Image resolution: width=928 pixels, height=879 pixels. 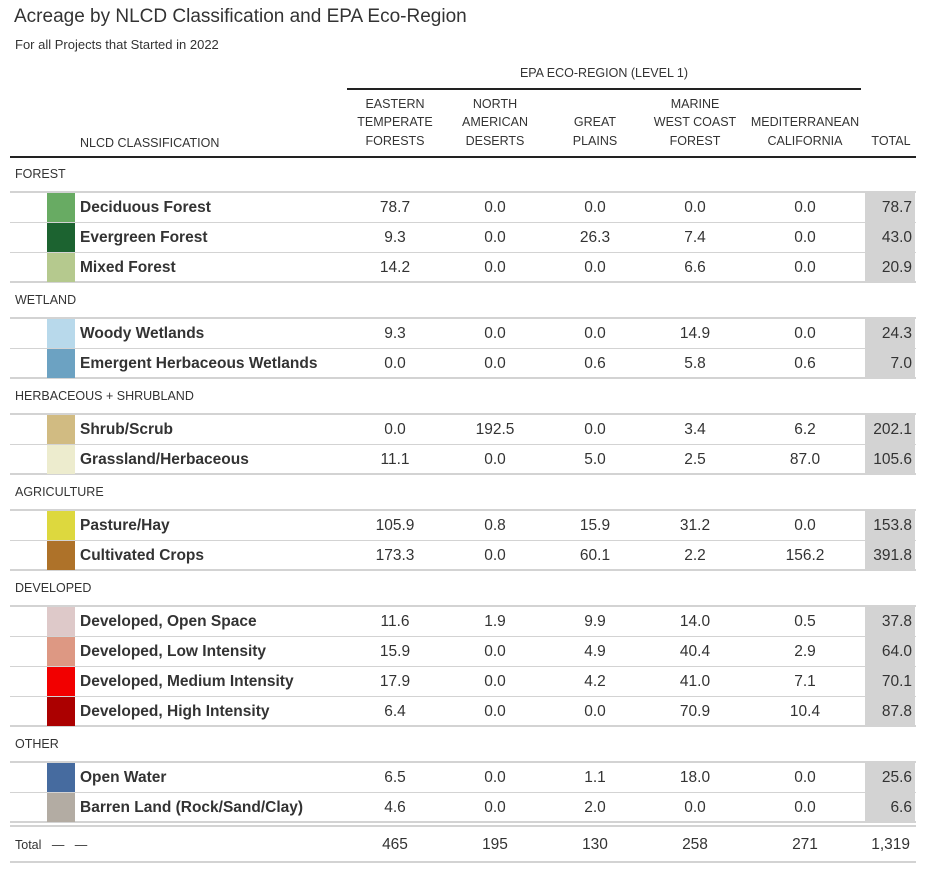 What do you see at coordinates (890, 711) in the screenshot?
I see `row-total-cell: 87.8` at bounding box center [890, 711].